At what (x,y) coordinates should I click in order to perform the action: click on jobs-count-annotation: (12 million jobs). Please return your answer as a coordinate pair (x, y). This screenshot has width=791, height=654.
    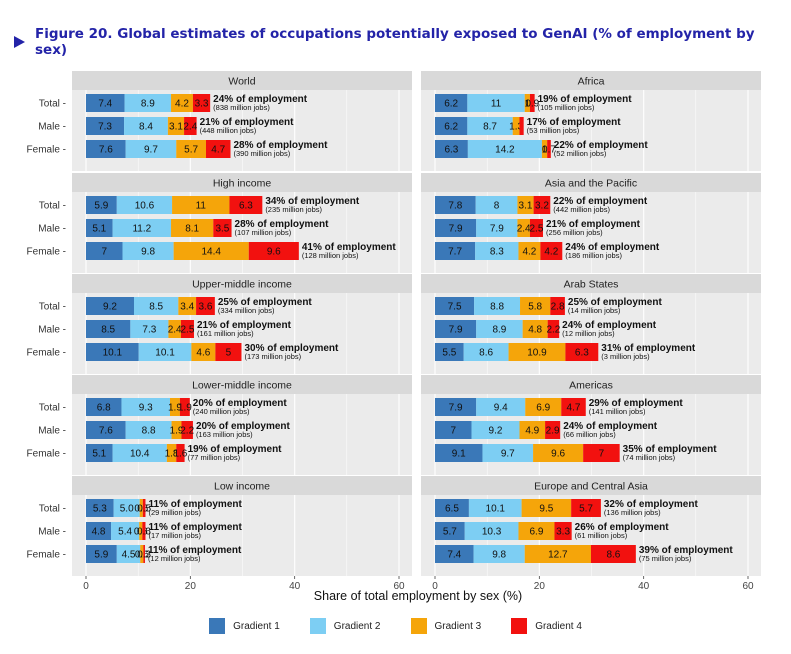
    Looking at the image, I should click on (174, 558).